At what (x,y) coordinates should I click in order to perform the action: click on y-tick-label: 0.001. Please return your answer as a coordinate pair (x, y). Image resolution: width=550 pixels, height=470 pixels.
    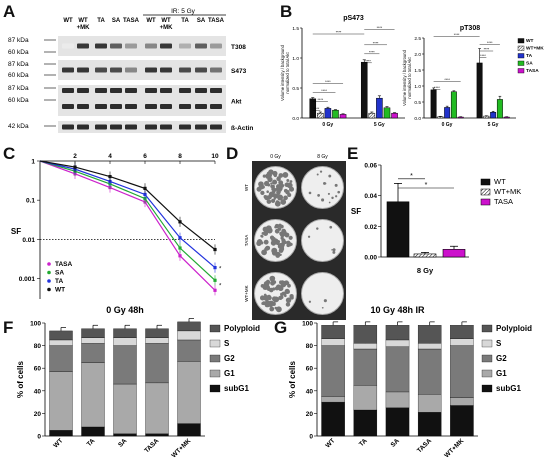
    Looking at the image, I should click on (27, 279).